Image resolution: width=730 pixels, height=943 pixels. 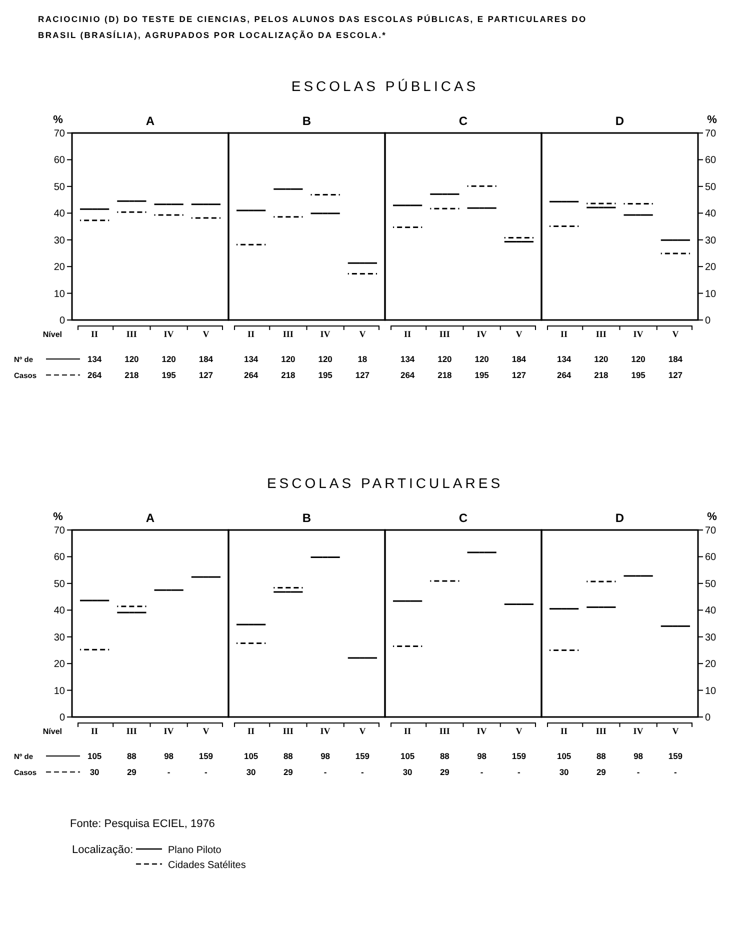 I want to click on text: 29, so click(x=288, y=772).